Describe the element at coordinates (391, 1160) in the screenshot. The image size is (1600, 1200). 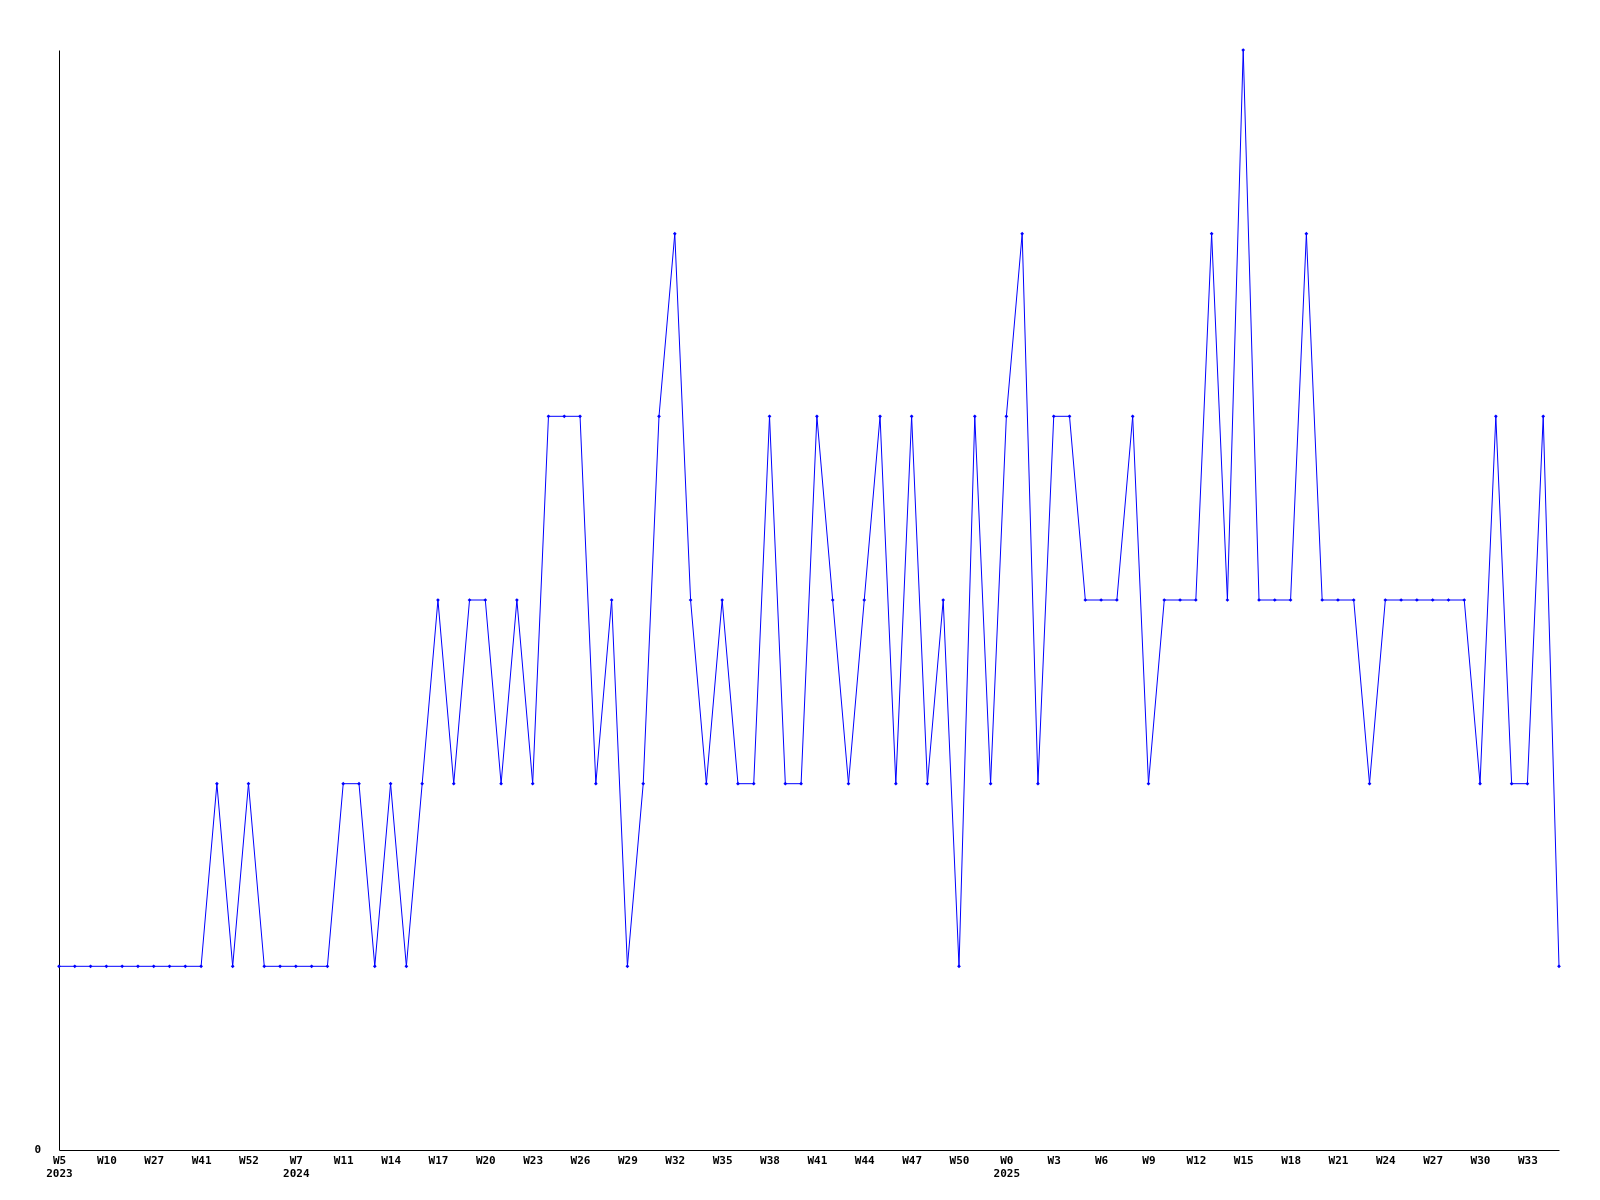
I see `x-tick-label: W14` at that location.